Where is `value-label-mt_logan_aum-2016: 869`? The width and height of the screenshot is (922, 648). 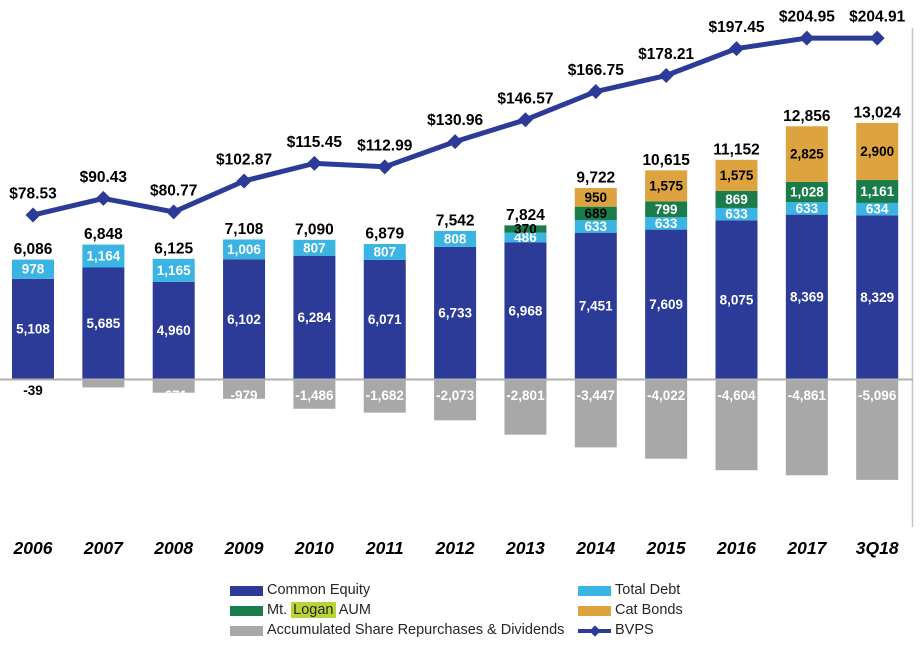
value-label-mt_logan_aum-2016: 869 is located at coordinates (736, 199).